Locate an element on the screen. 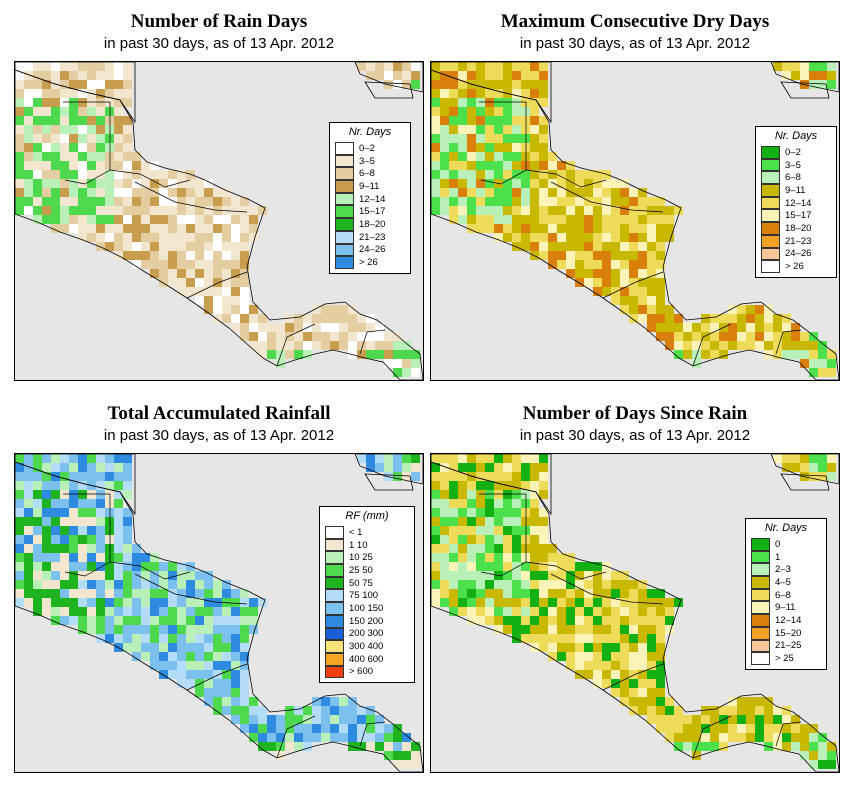  legend-label: 24–26 is located at coordinates (798, 254).